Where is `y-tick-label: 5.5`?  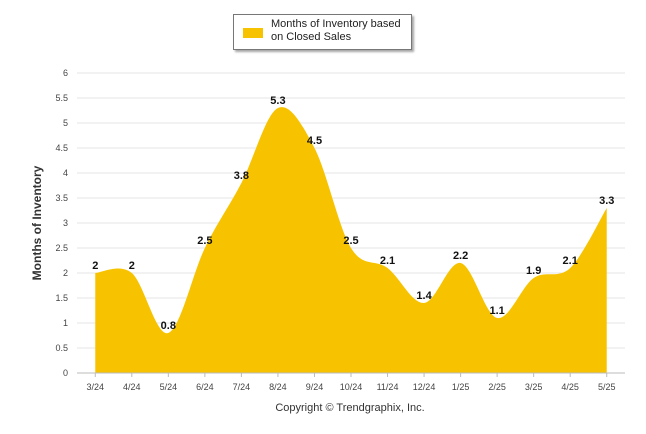
y-tick-label: 5.5 is located at coordinates (61, 98).